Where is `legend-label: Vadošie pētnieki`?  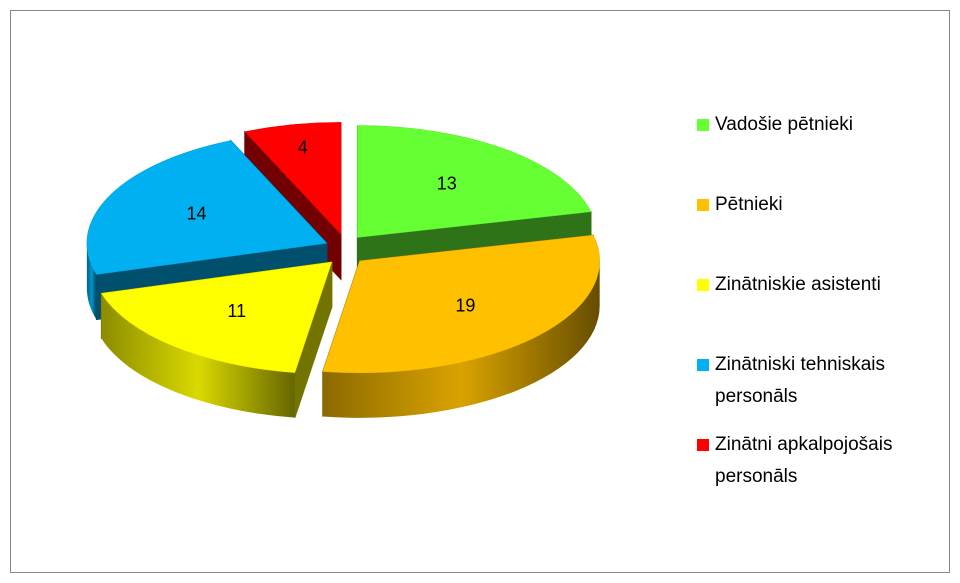
legend-label: Vadošie pētnieki is located at coordinates (784, 124).